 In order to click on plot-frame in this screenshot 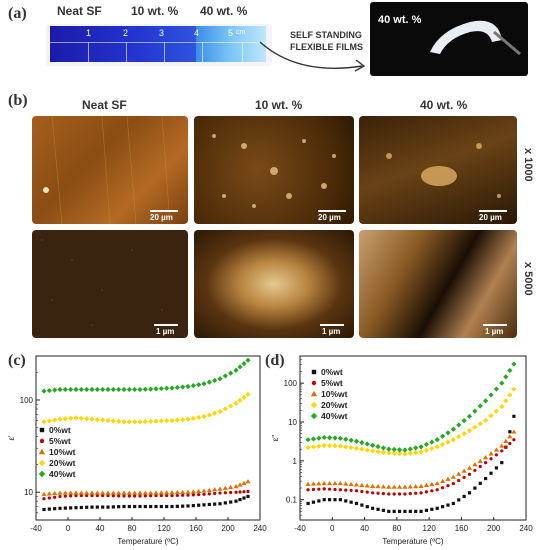, I will do `click(413, 438)`.